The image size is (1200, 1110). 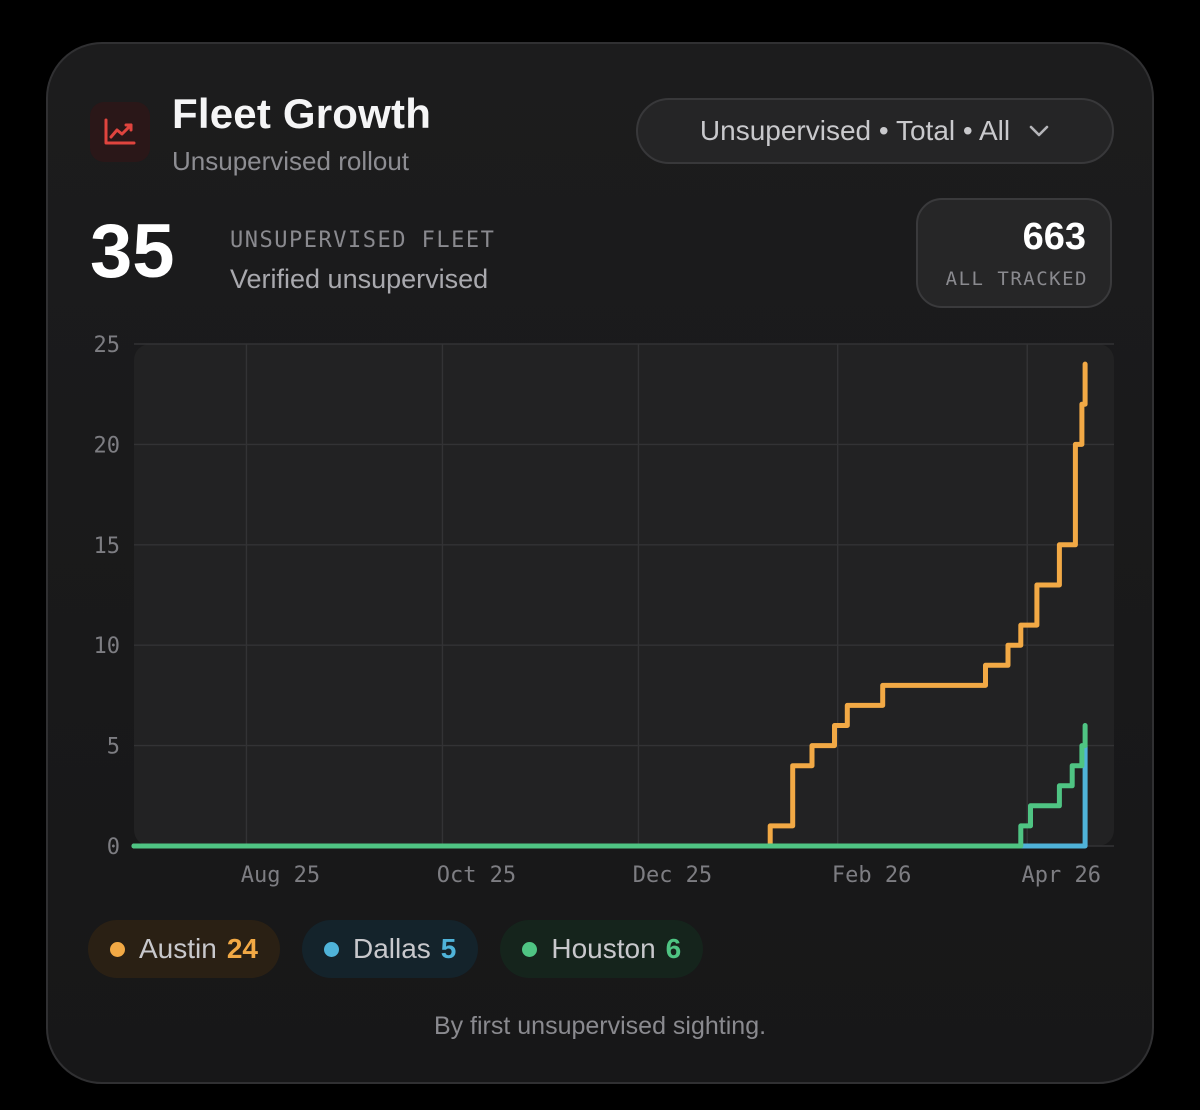 What do you see at coordinates (672, 875) in the screenshot?
I see `x-tick-label: Dec 25` at bounding box center [672, 875].